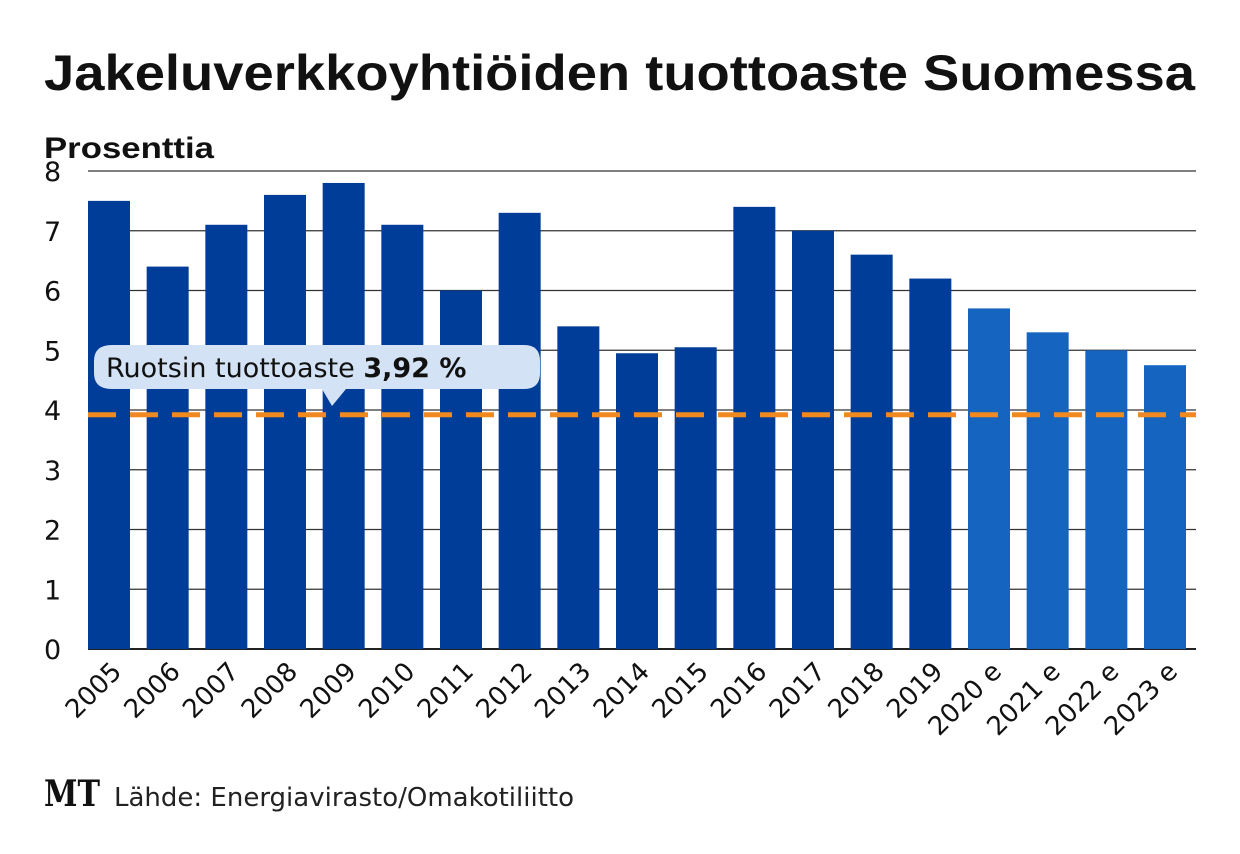  What do you see at coordinates (414, 368) in the screenshot?
I see `reference-value: 3,92 %` at bounding box center [414, 368].